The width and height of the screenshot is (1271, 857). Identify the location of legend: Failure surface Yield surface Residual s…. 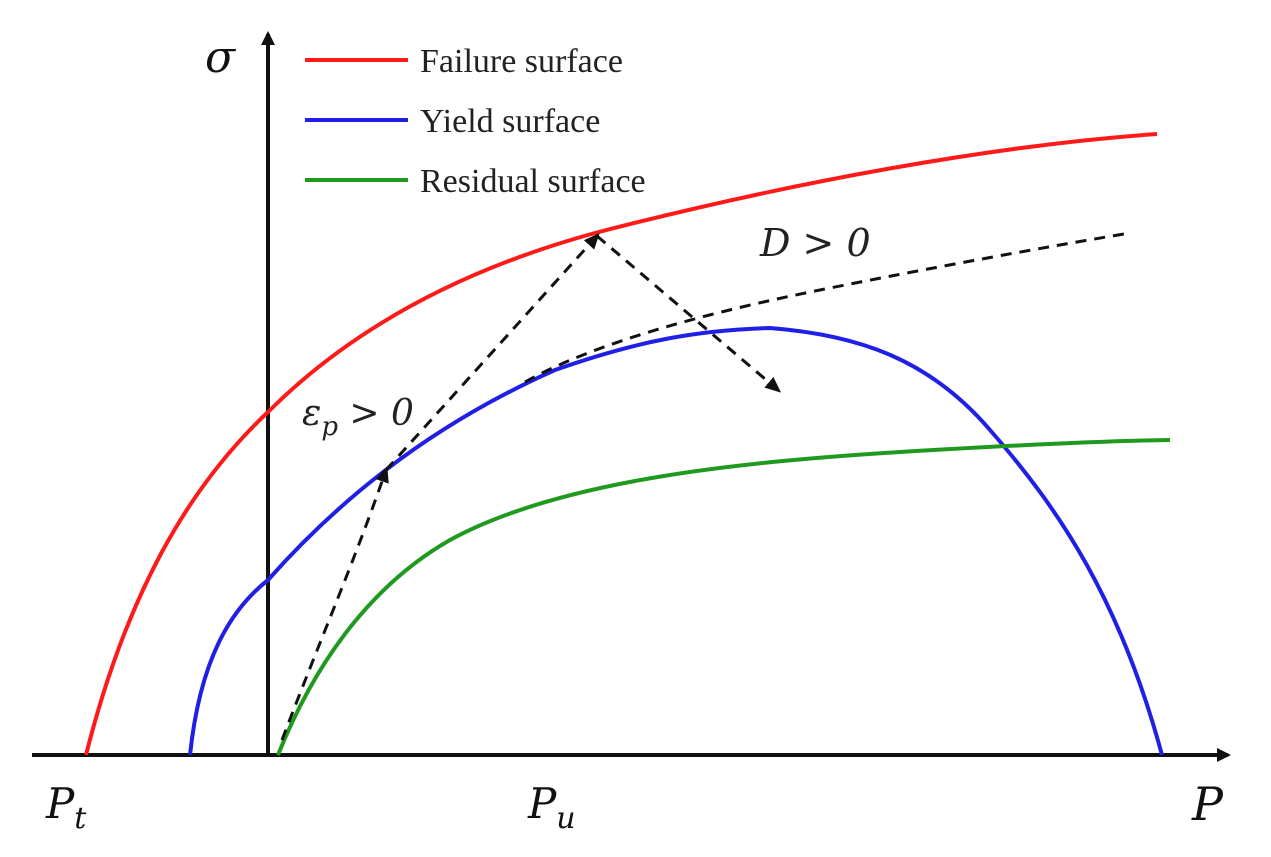
(475, 121).